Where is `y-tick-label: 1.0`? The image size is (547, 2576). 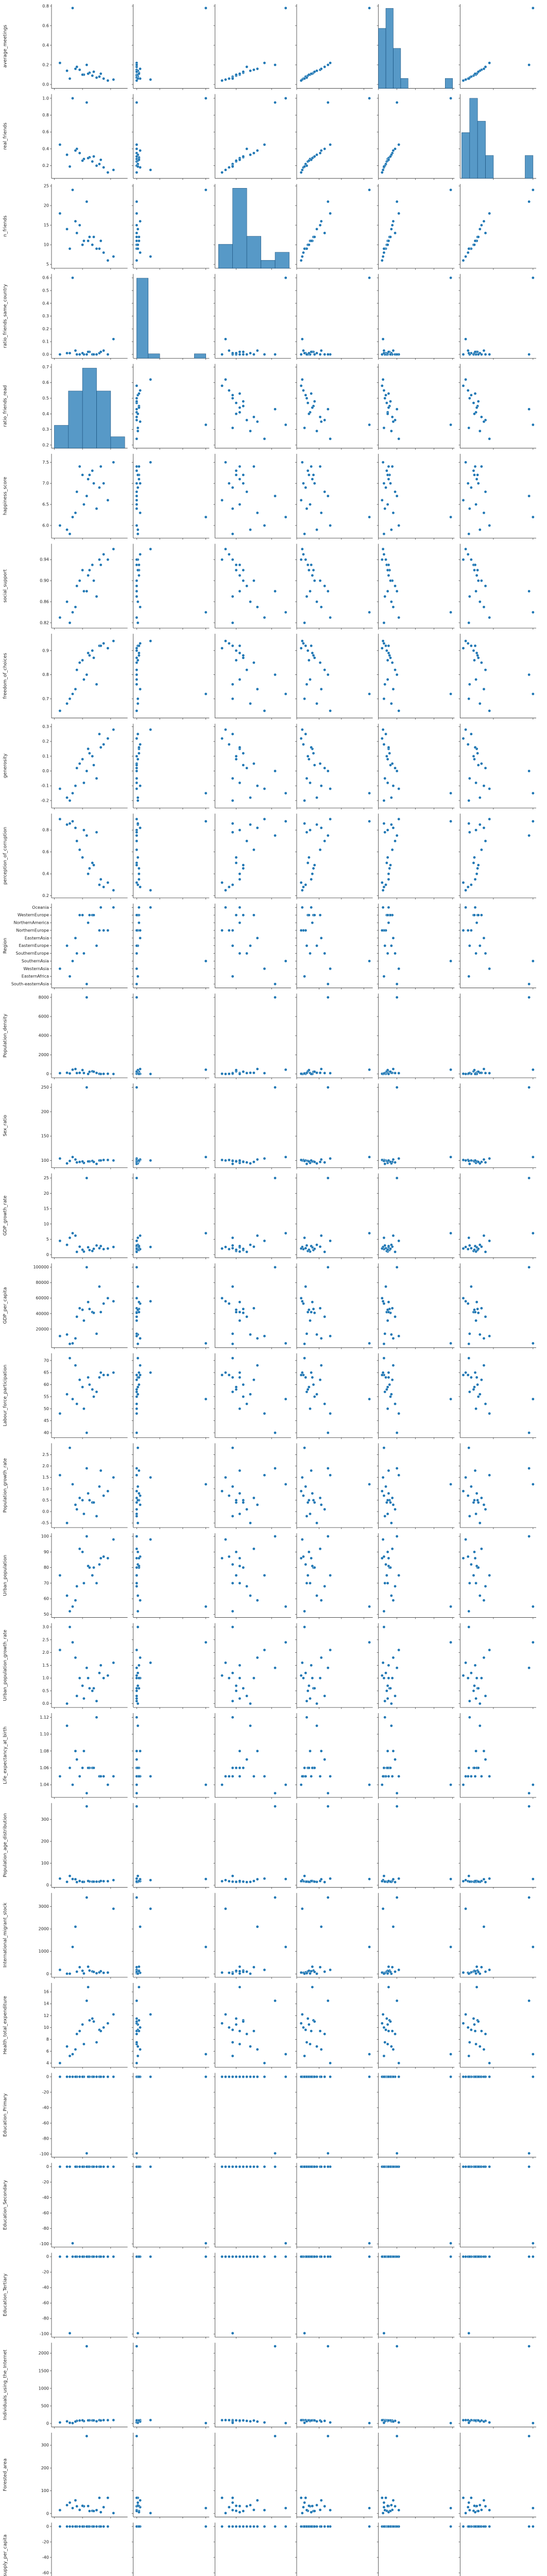
y-tick-label: 1.0 is located at coordinates (45, 1489).